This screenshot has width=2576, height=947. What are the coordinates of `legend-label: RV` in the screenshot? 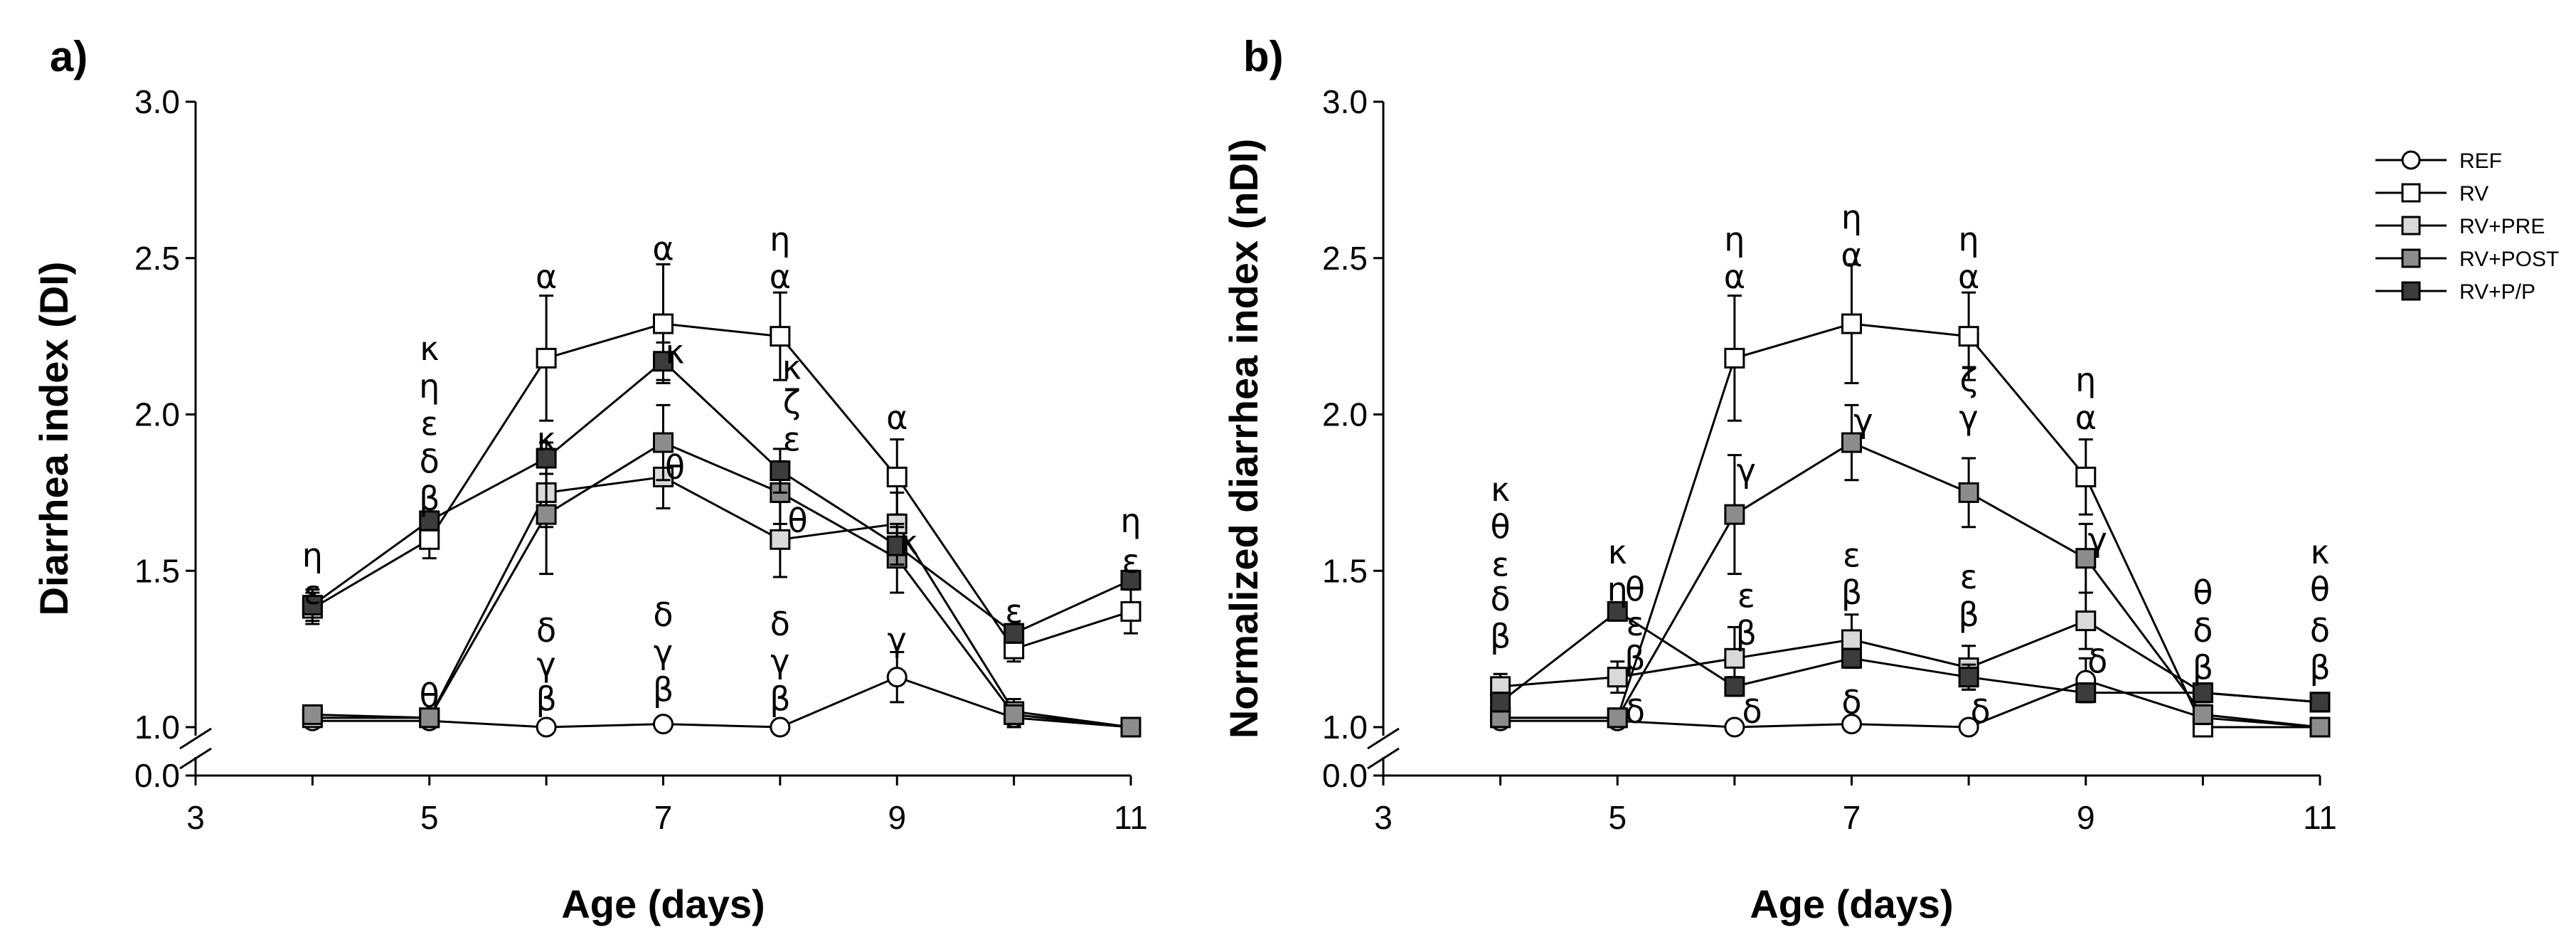 It's located at (2474, 194).